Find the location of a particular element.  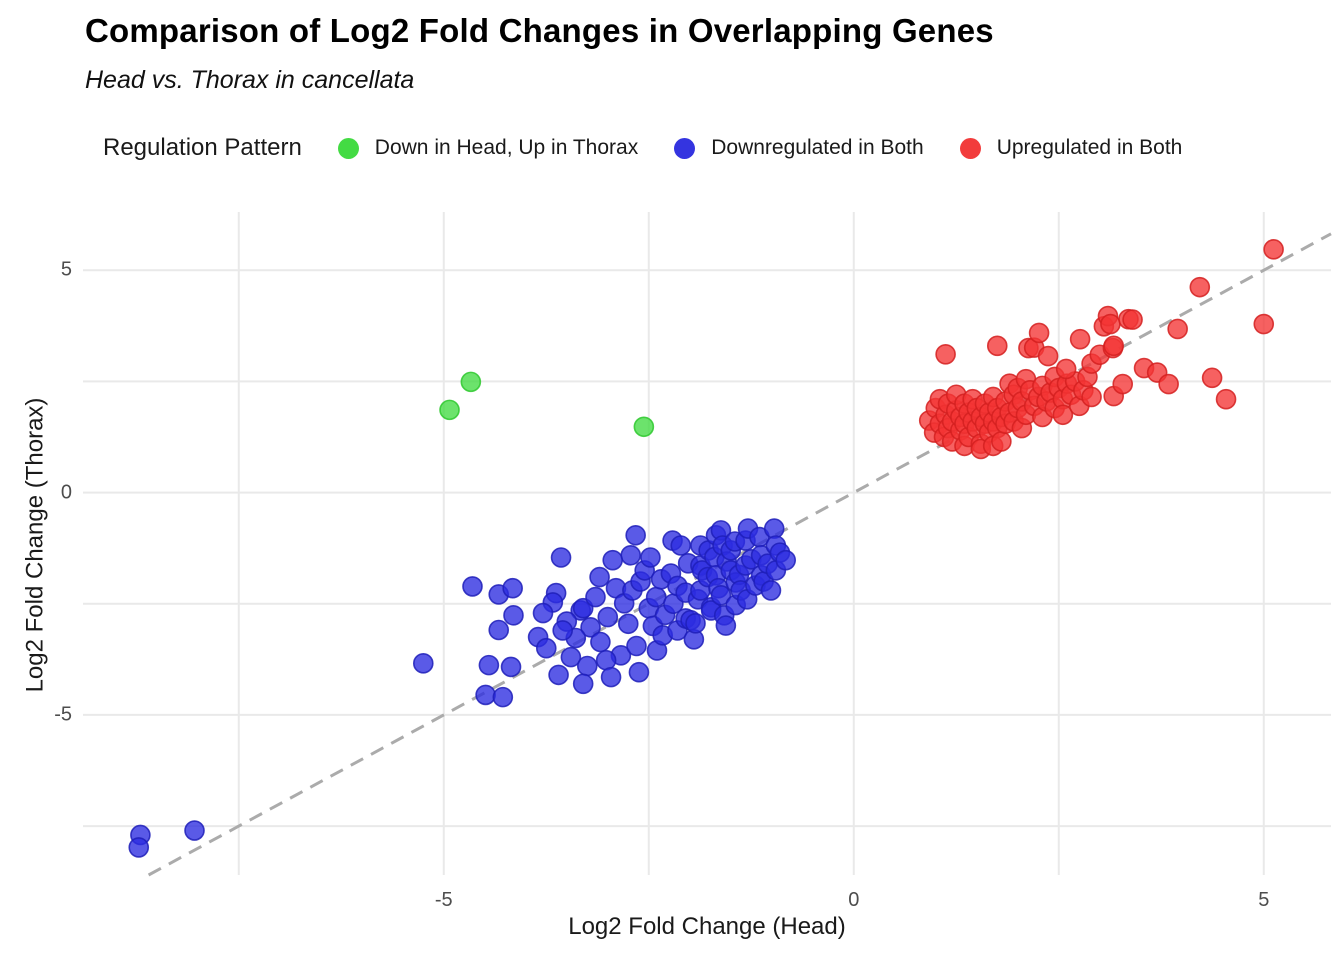

y-tick-label: 0 is located at coordinates (66, 492).